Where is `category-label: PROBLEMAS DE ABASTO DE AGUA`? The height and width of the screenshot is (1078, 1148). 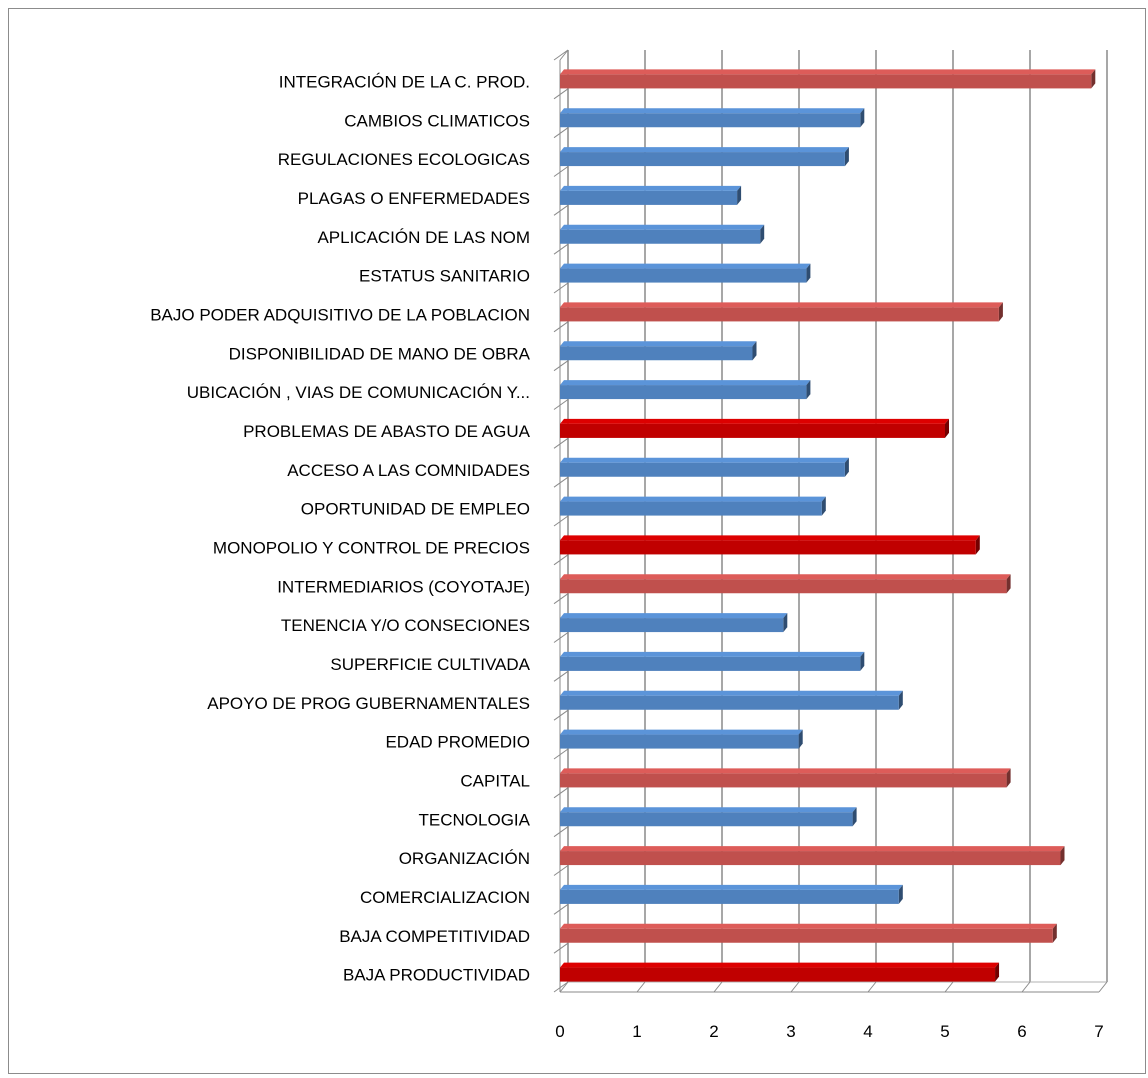
category-label: PROBLEMAS DE ABASTO DE AGUA is located at coordinates (387, 431).